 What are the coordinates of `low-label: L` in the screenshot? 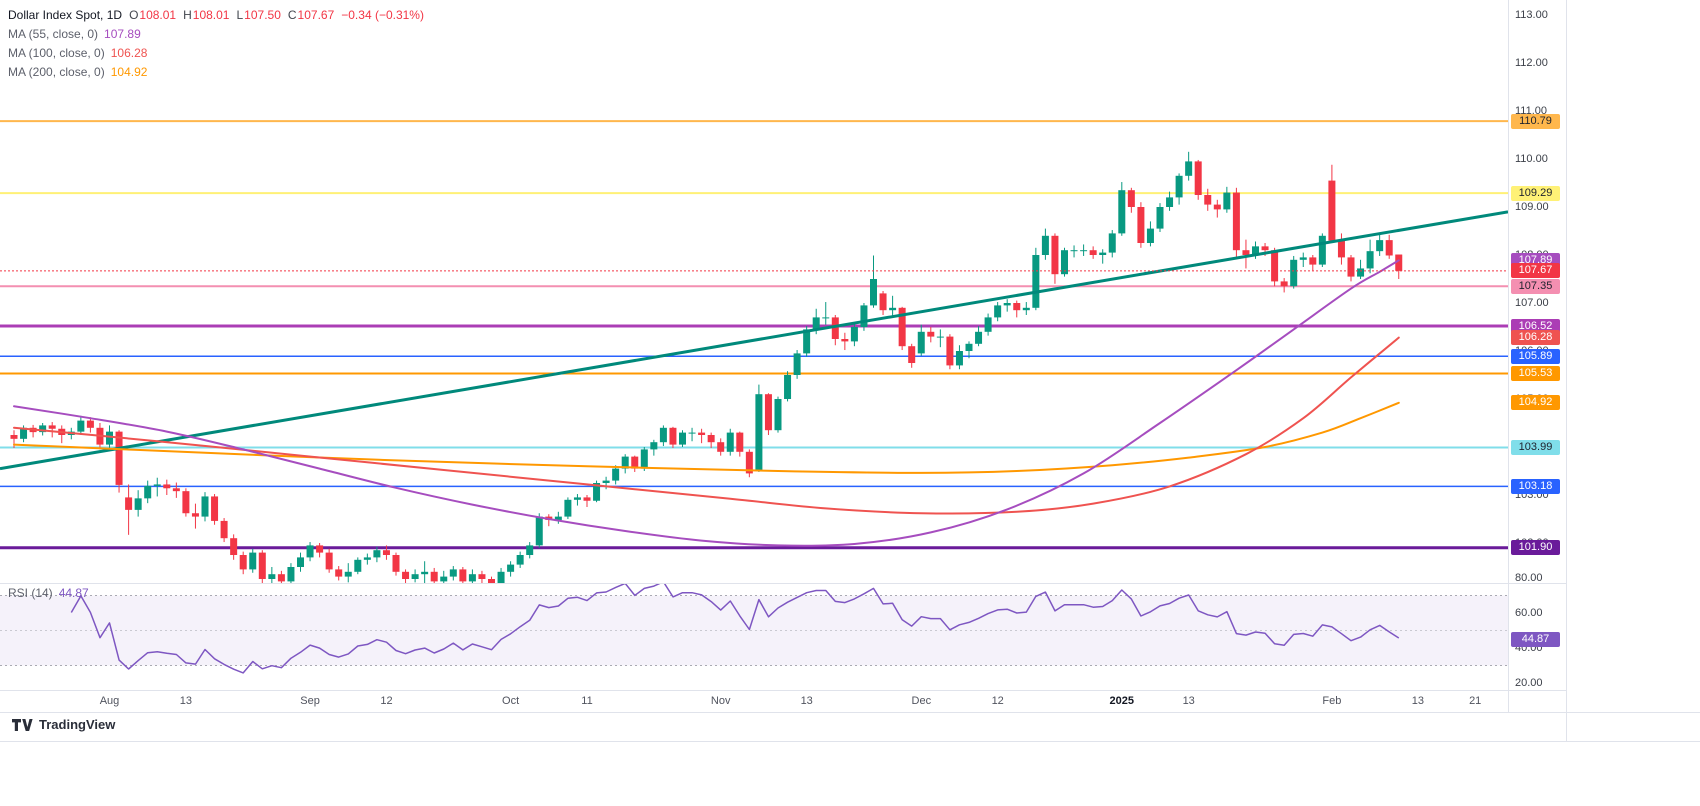 It's located at (240, 15).